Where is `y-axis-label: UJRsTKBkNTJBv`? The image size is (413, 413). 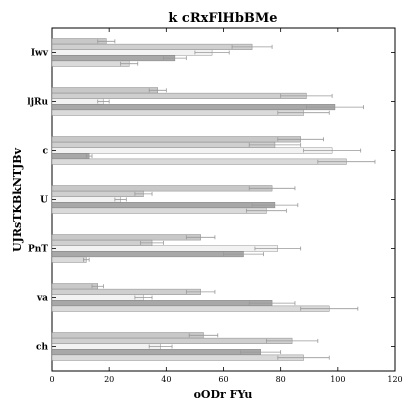 y-axis-label: UJRsTKBkNTJBv is located at coordinates (17, 199).